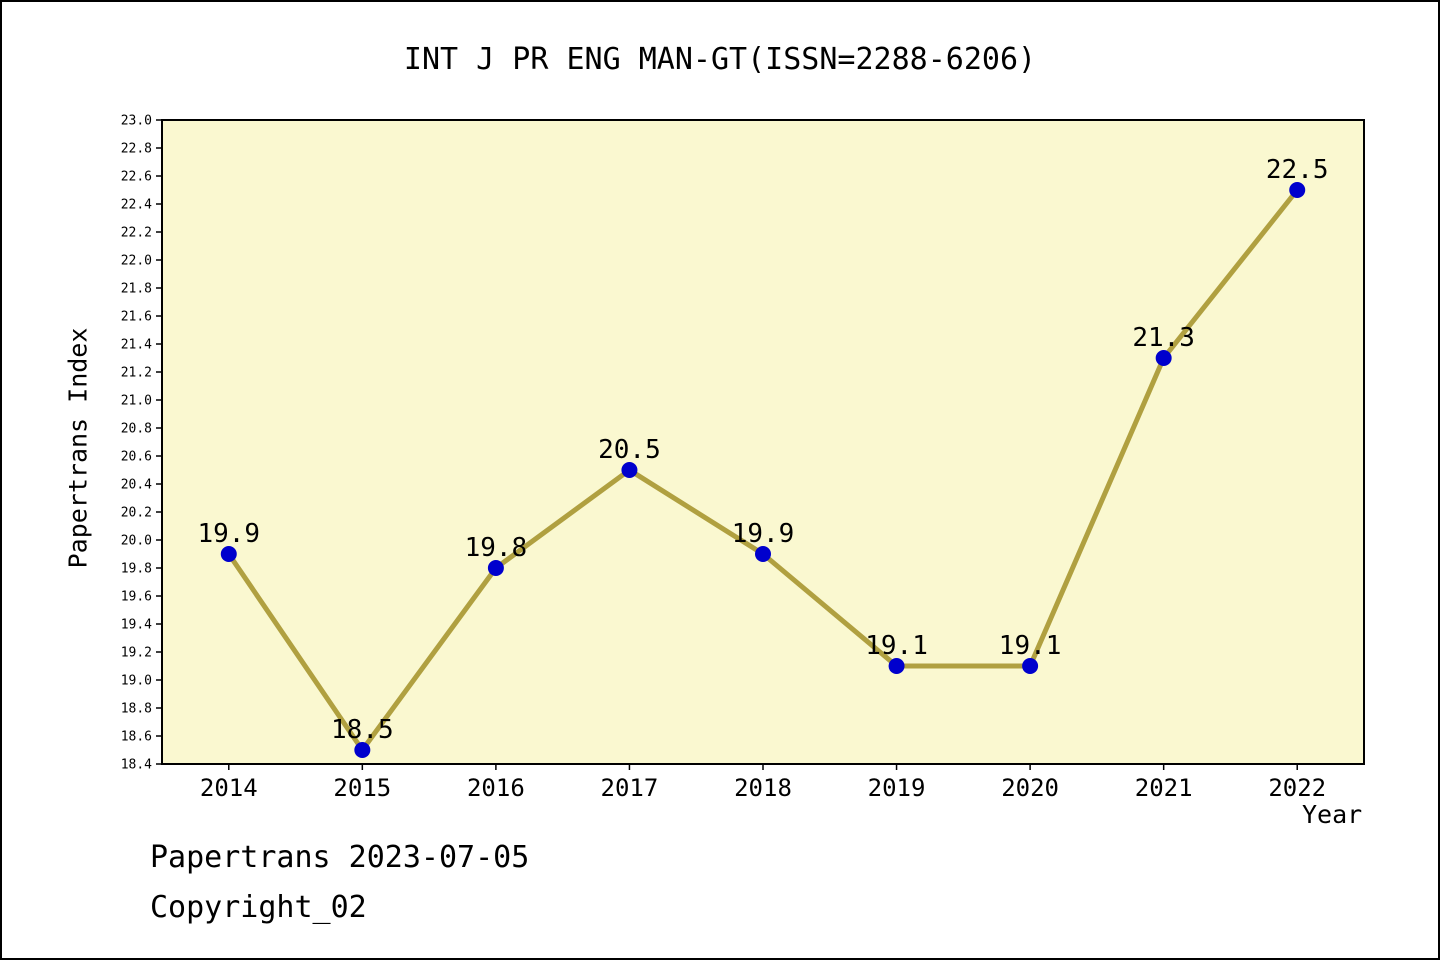  Describe the element at coordinates (362, 730) in the screenshot. I see `point-label: 18.5` at that location.